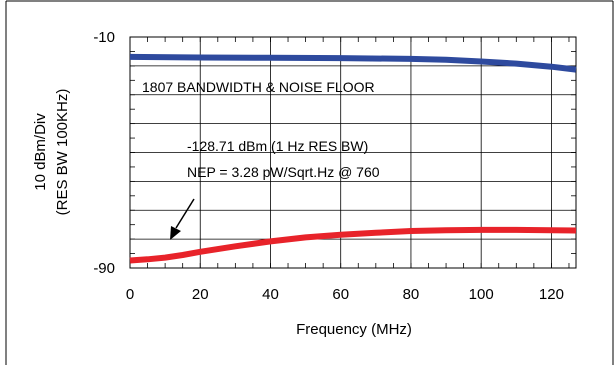 Image resolution: width=614 pixels, height=365 pixels. Describe the element at coordinates (411, 294) in the screenshot. I see `x-tick-label: 80` at that location.